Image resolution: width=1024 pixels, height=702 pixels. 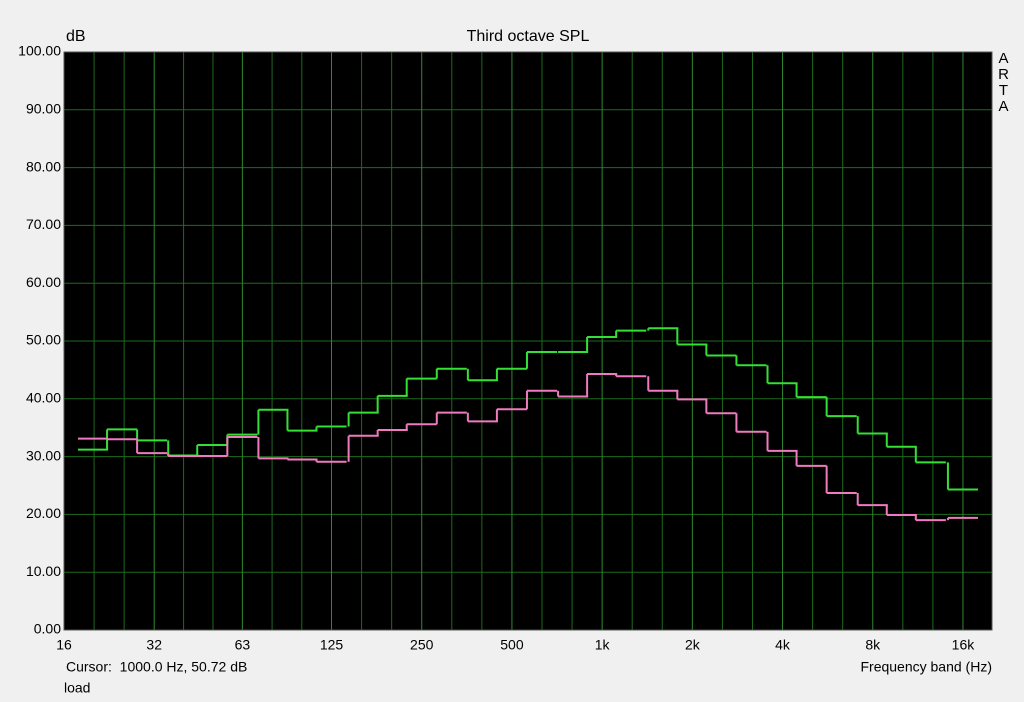 I want to click on x-axis-label: Frequency band (Hz), so click(x=926, y=667).